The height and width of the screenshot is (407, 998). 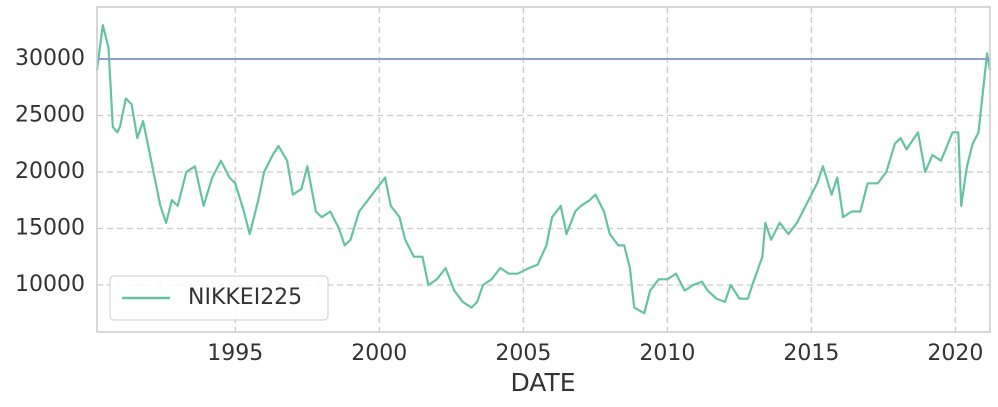 What do you see at coordinates (50, 114) in the screenshot?
I see `y-tick-label: 25000` at bounding box center [50, 114].